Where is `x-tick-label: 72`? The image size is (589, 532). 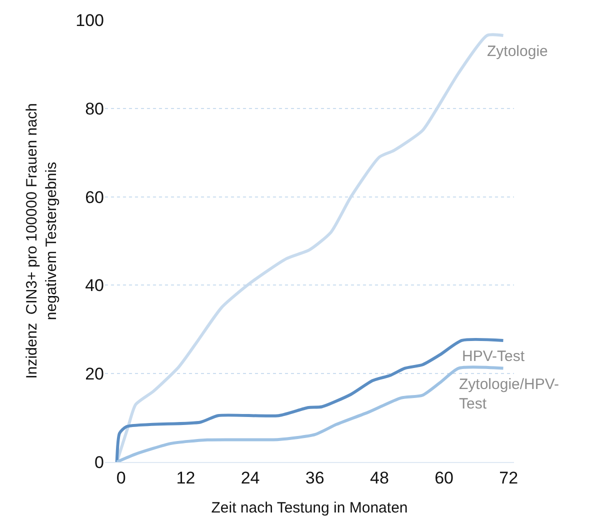 x-tick-label: 72 is located at coordinates (508, 478).